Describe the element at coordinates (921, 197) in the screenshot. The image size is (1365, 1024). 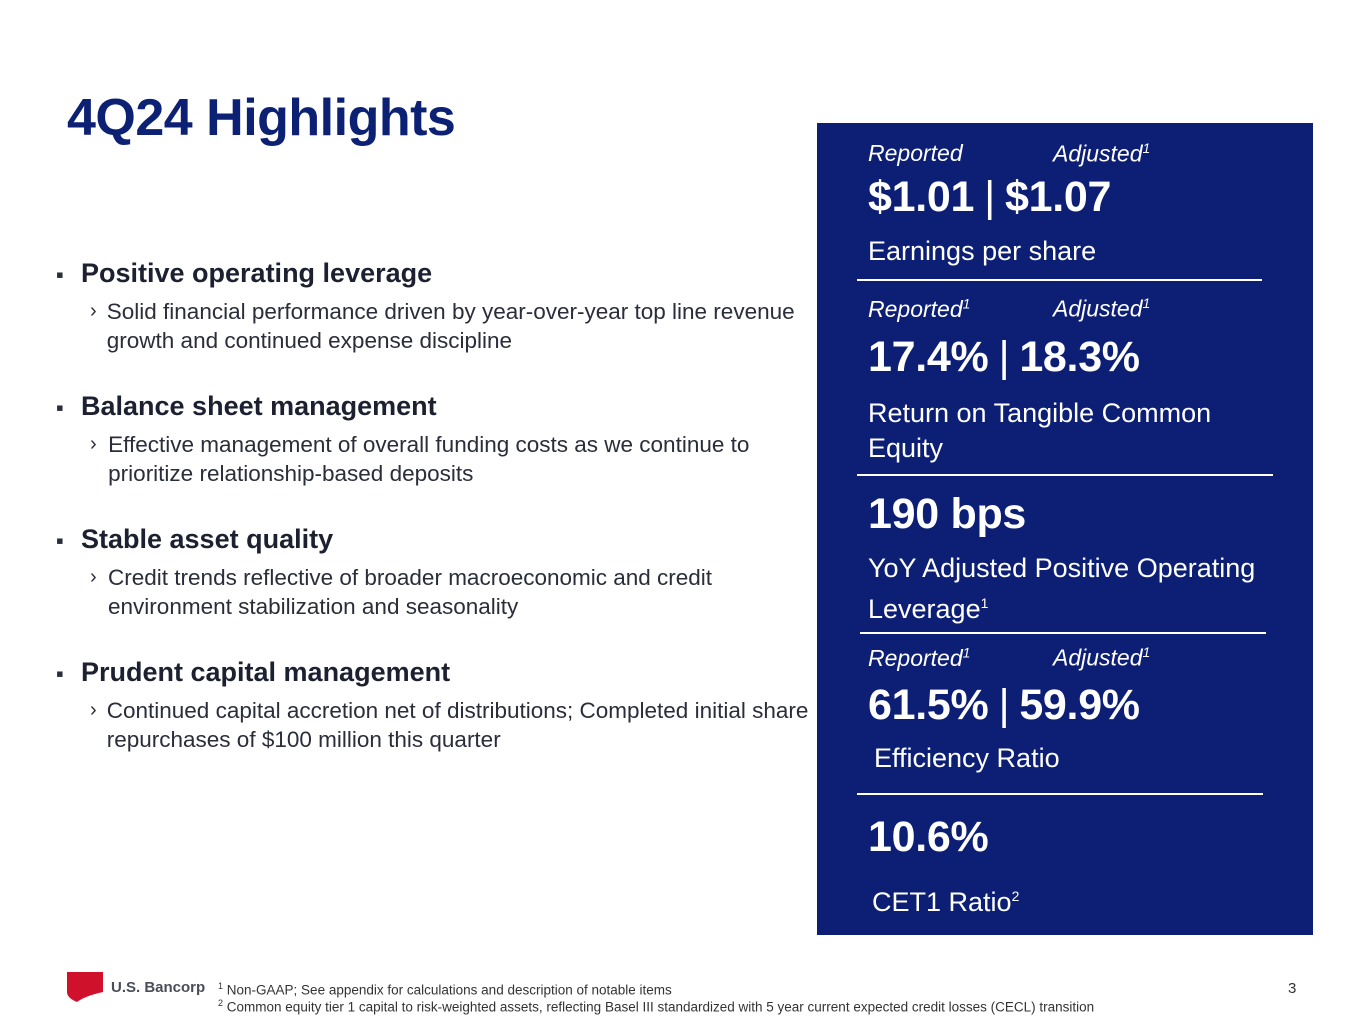
I see `eps-reported-value: $1.01` at that location.